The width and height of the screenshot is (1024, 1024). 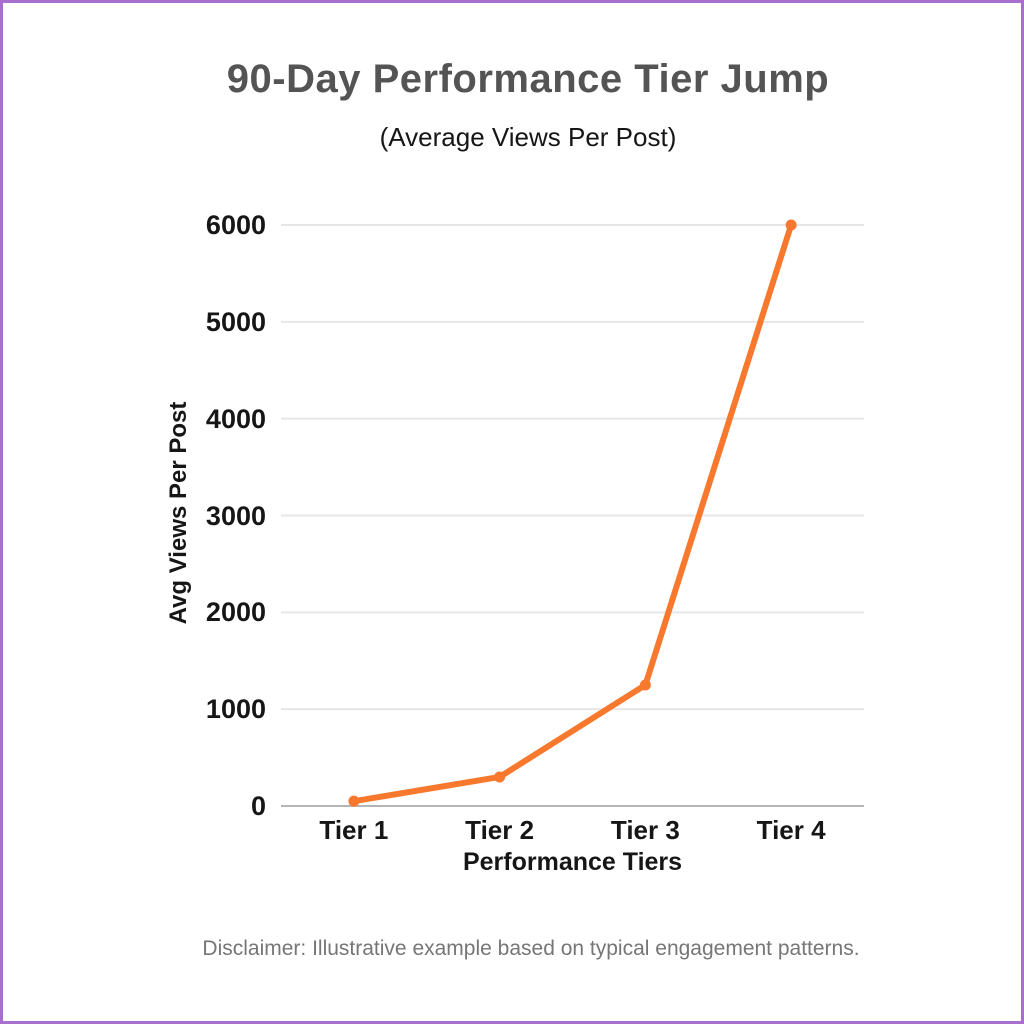 I want to click on y-tick-label: 5000, so click(x=235, y=321).